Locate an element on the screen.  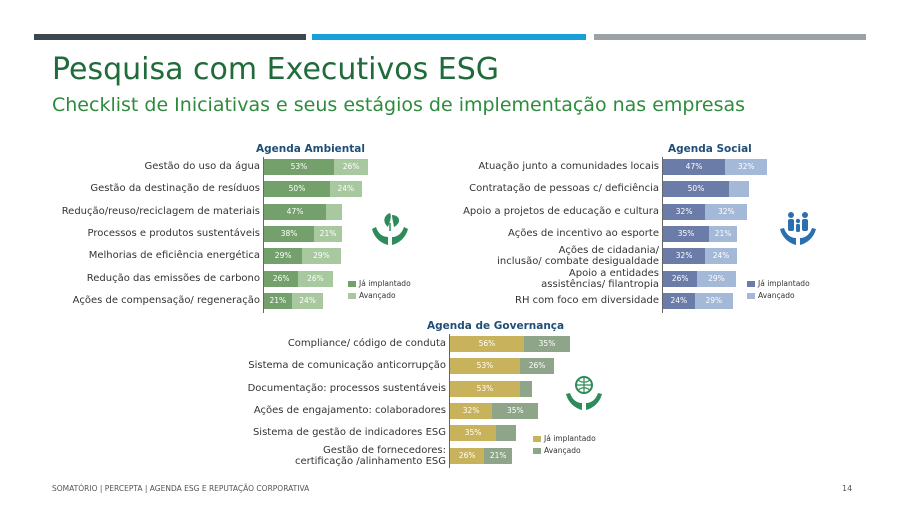
page-number: 14 is located at coordinates (847, 488).